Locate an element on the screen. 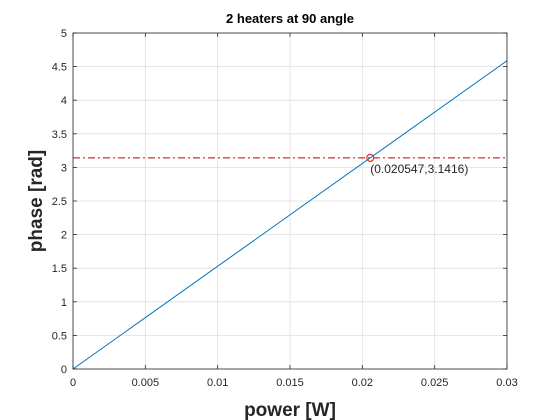 This screenshot has width=560, height=420. chart-title: 2 heaters at 90 angle is located at coordinates (290, 18).